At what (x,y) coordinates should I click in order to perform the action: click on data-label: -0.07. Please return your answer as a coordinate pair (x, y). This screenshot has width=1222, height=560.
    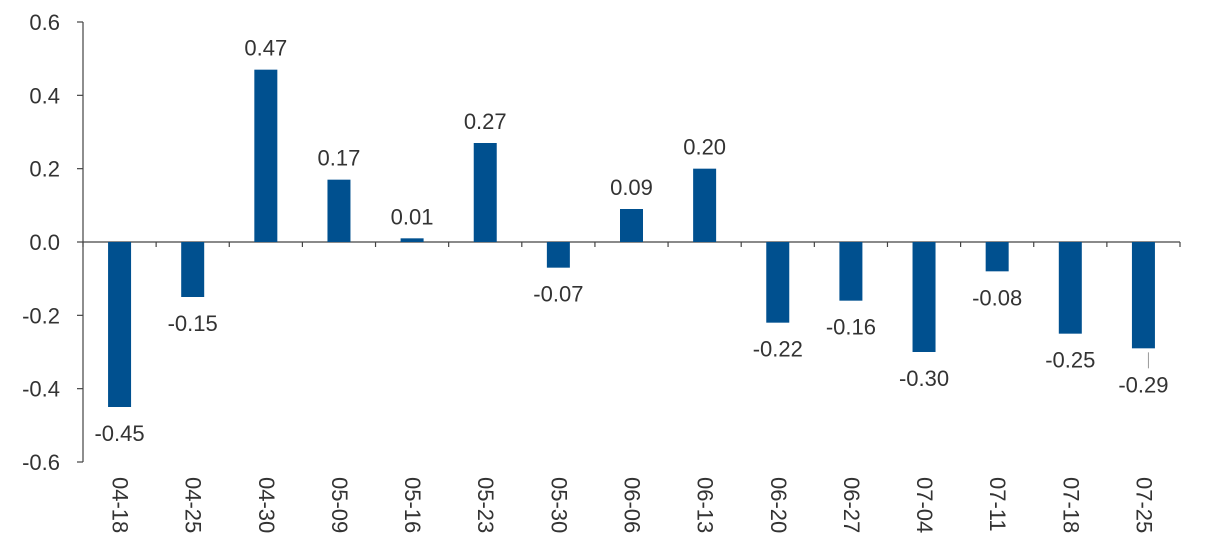
    Looking at the image, I should click on (558, 294).